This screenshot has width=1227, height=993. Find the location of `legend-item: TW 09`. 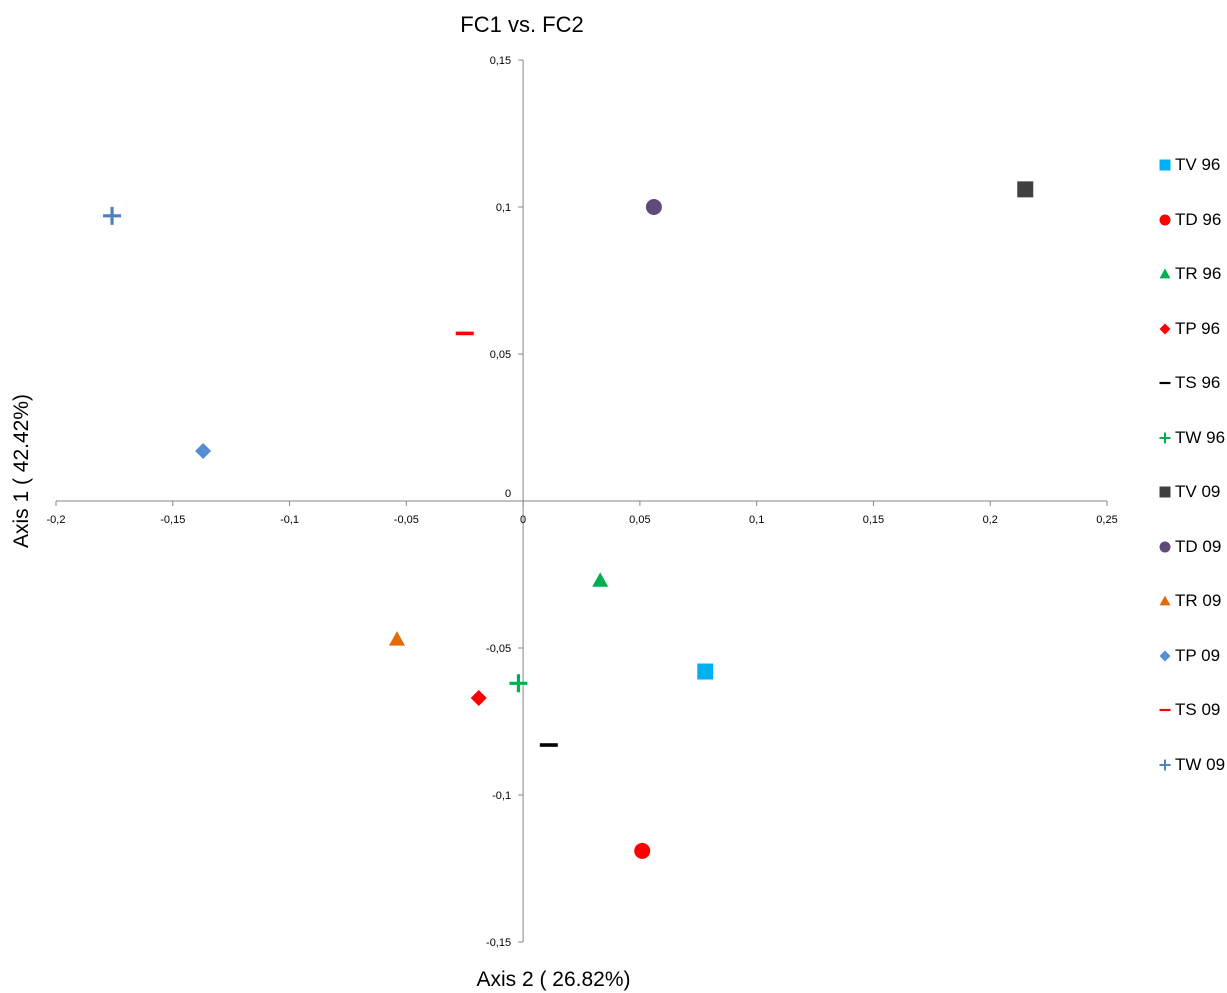

legend-item: TW 09 is located at coordinates (1192, 765).